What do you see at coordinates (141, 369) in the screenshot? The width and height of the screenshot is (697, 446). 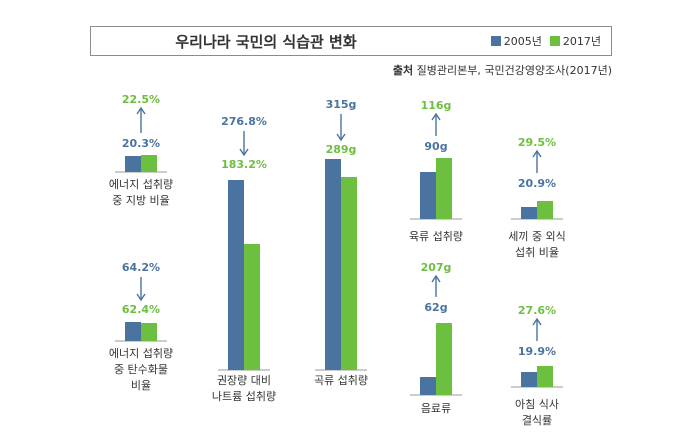 I see `category-label-1-1: 중 탄수화물` at bounding box center [141, 369].